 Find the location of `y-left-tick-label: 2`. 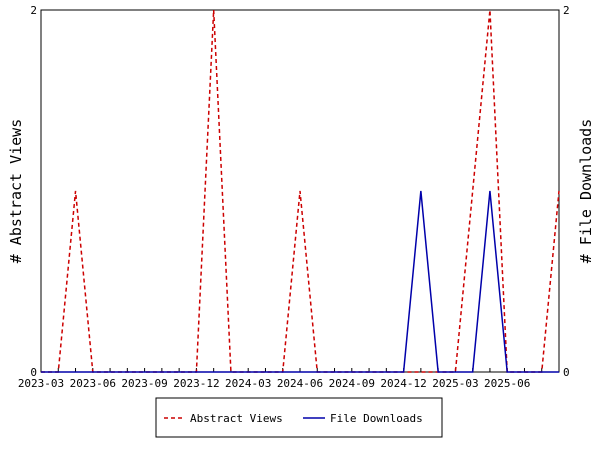

y-left-tick-label: 2 is located at coordinates (33, 10).